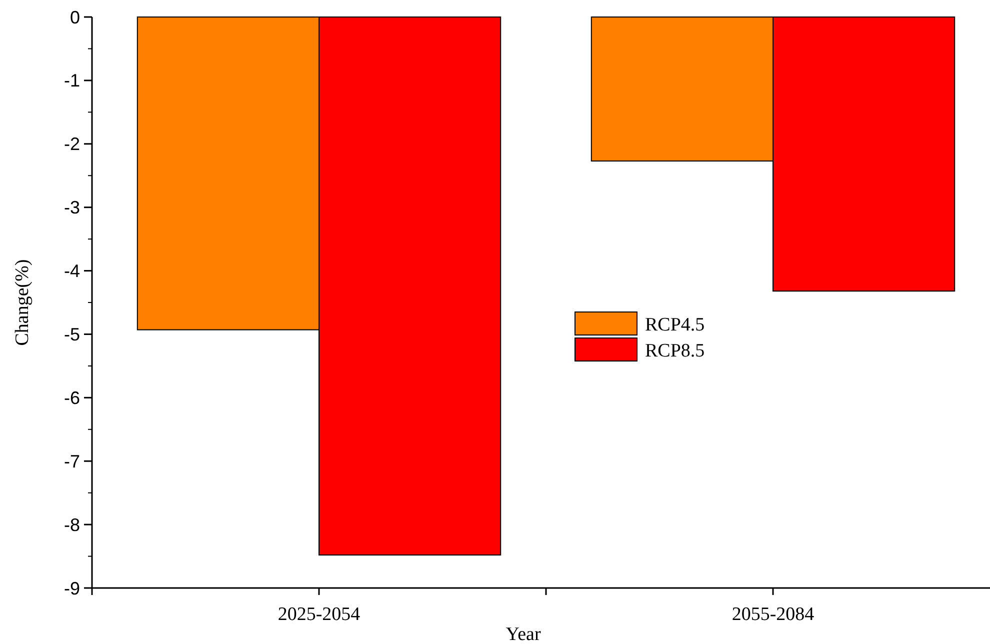 This screenshot has height=644, width=990. What do you see at coordinates (319, 614) in the screenshot?
I see `x-tick-label: 2025-2054` at bounding box center [319, 614].